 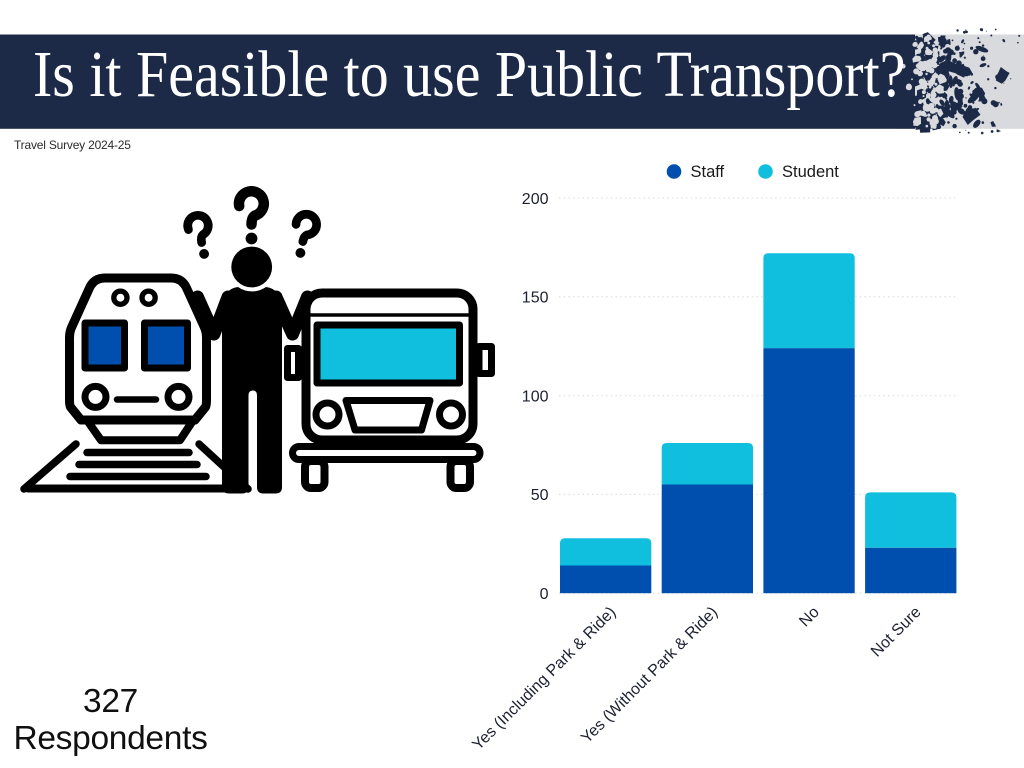 What do you see at coordinates (809, 617) in the screenshot?
I see `svg-text: No` at bounding box center [809, 617].